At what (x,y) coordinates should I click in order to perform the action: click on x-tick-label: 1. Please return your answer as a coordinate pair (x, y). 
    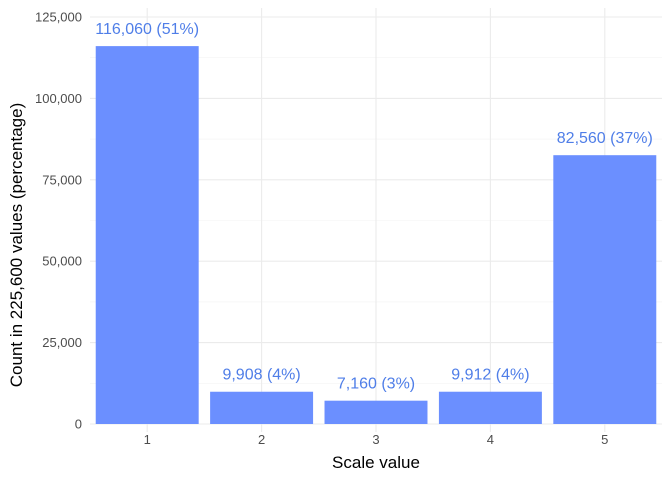
    Looking at the image, I should click on (147, 439).